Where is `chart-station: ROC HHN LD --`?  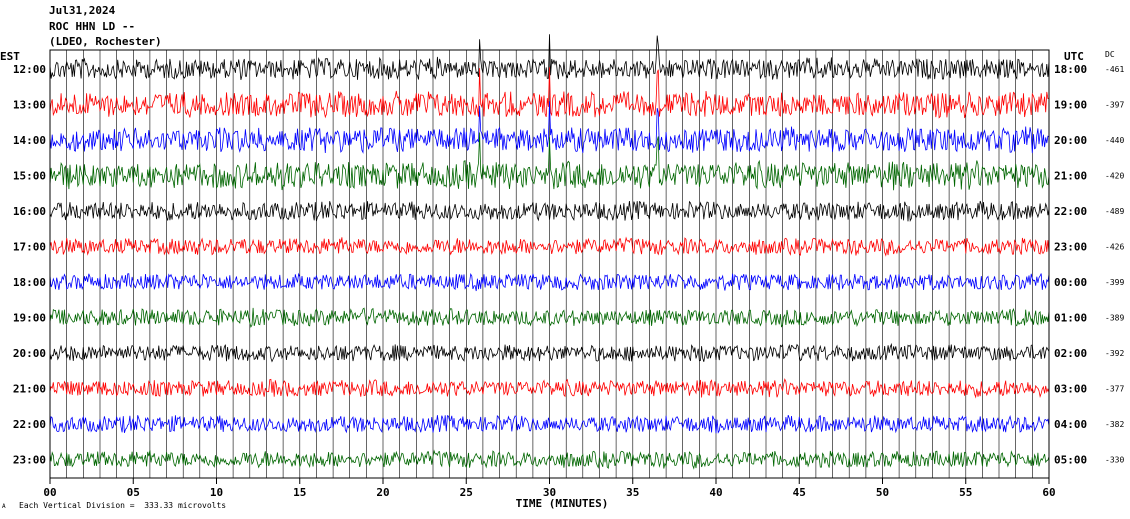 chart-station: ROC HHN LD -- is located at coordinates (92, 26).